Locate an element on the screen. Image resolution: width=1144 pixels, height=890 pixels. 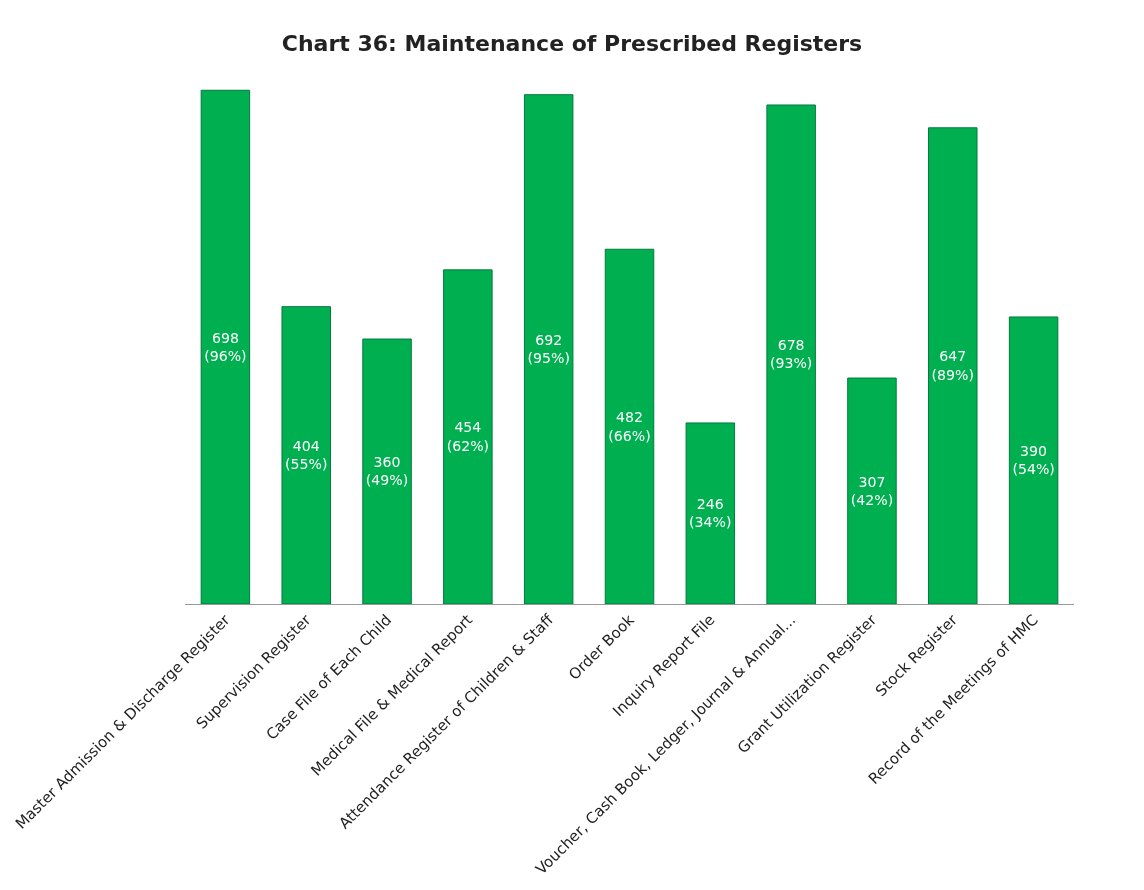
data-label: 678 (93%) is located at coordinates (791, 354).